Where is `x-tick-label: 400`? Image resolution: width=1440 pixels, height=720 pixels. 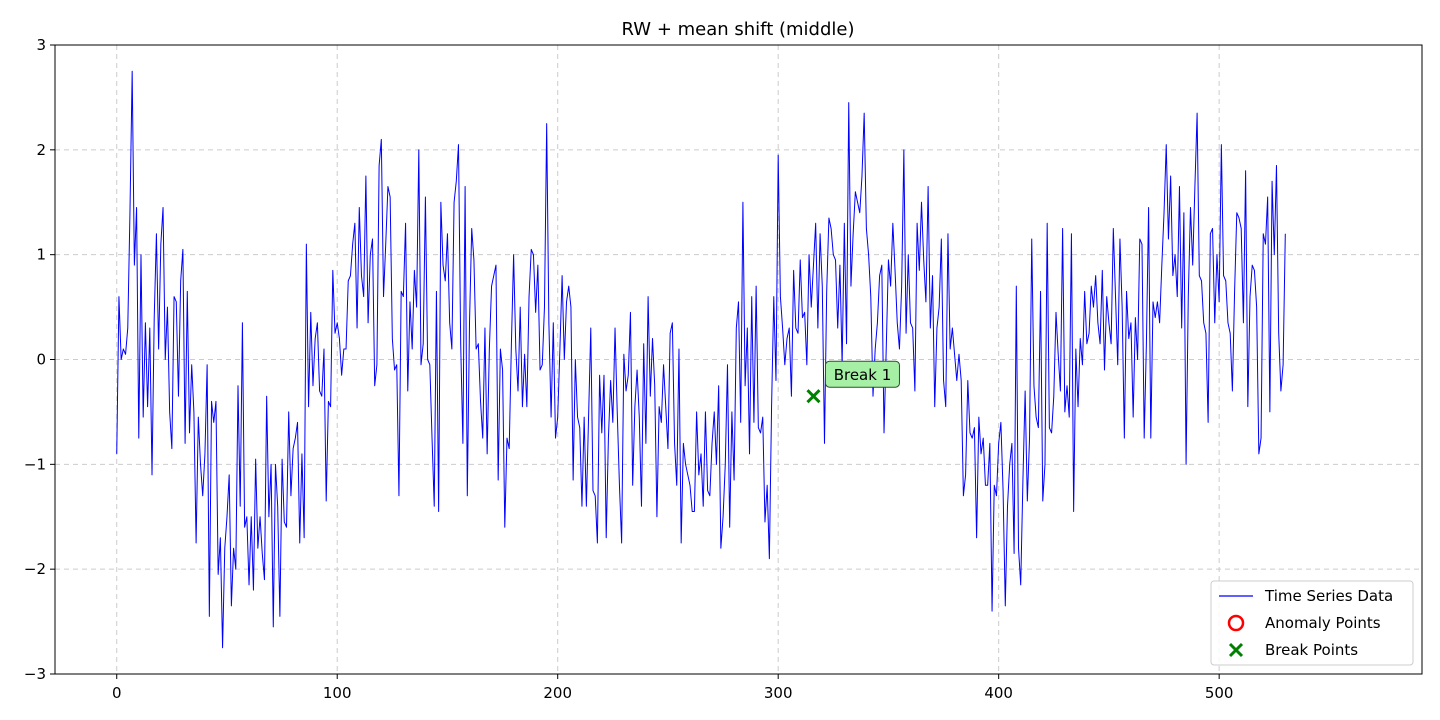
x-tick-label: 400 is located at coordinates (998, 693).